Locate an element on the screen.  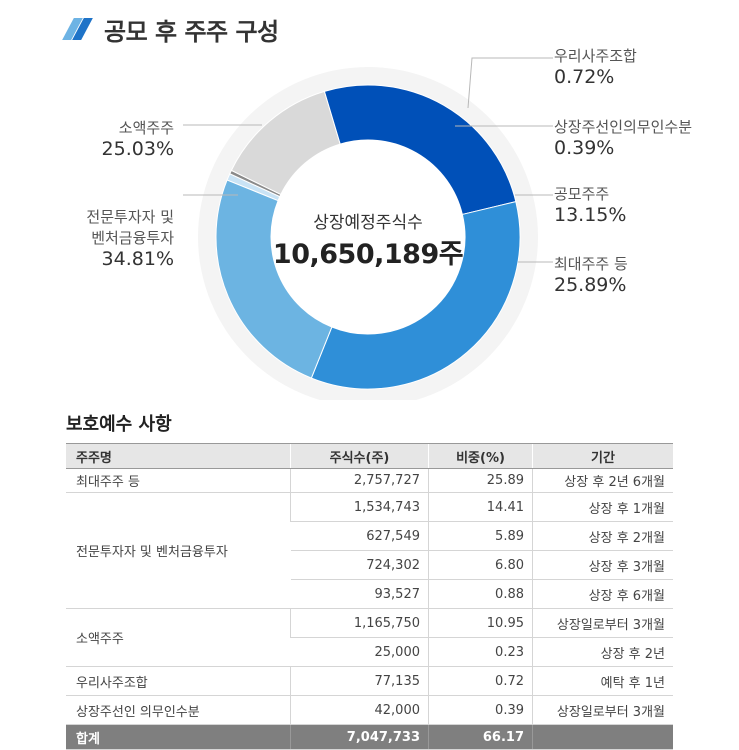
cell-shares: 1,534,743 is located at coordinates (359, 507).